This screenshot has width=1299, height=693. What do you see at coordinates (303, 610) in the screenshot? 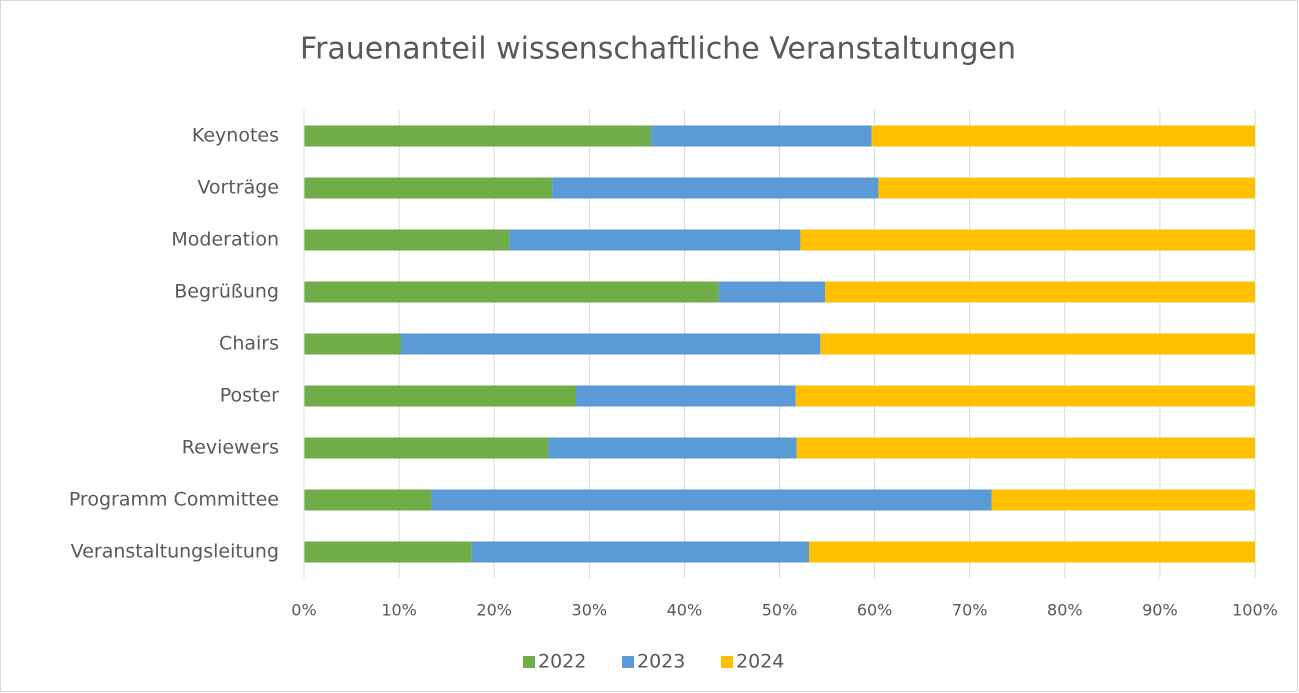
I see `x-tick-label: 0%` at bounding box center [303, 610].